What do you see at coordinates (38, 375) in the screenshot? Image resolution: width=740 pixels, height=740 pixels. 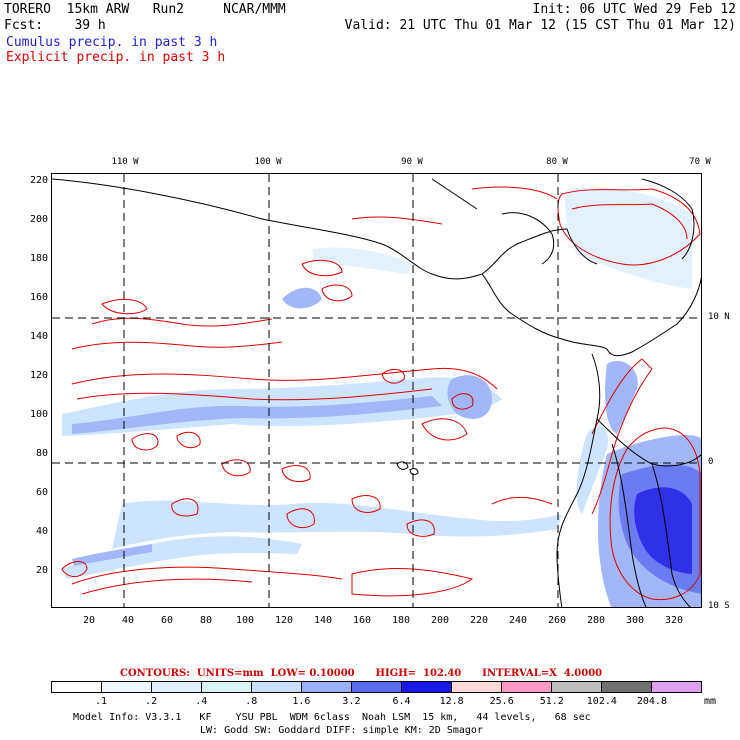 I see `y-tick: 120` at bounding box center [38, 375].